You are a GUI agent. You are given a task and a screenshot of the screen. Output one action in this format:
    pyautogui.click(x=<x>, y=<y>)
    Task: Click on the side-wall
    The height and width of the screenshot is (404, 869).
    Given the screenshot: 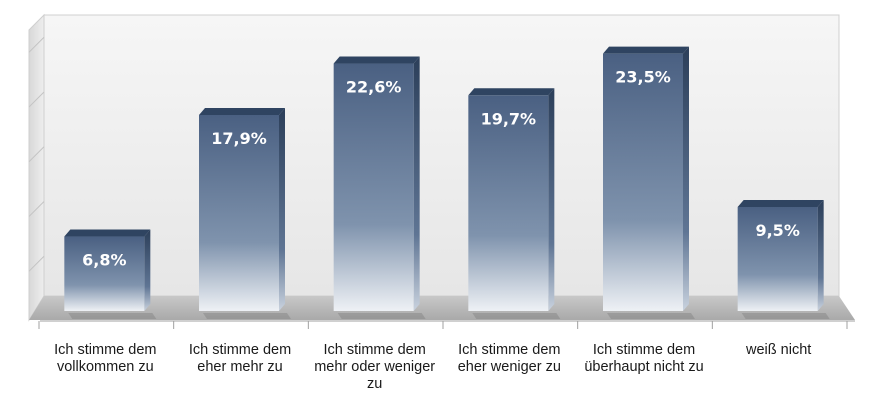 What is the action you would take?
    pyautogui.click(x=36, y=167)
    